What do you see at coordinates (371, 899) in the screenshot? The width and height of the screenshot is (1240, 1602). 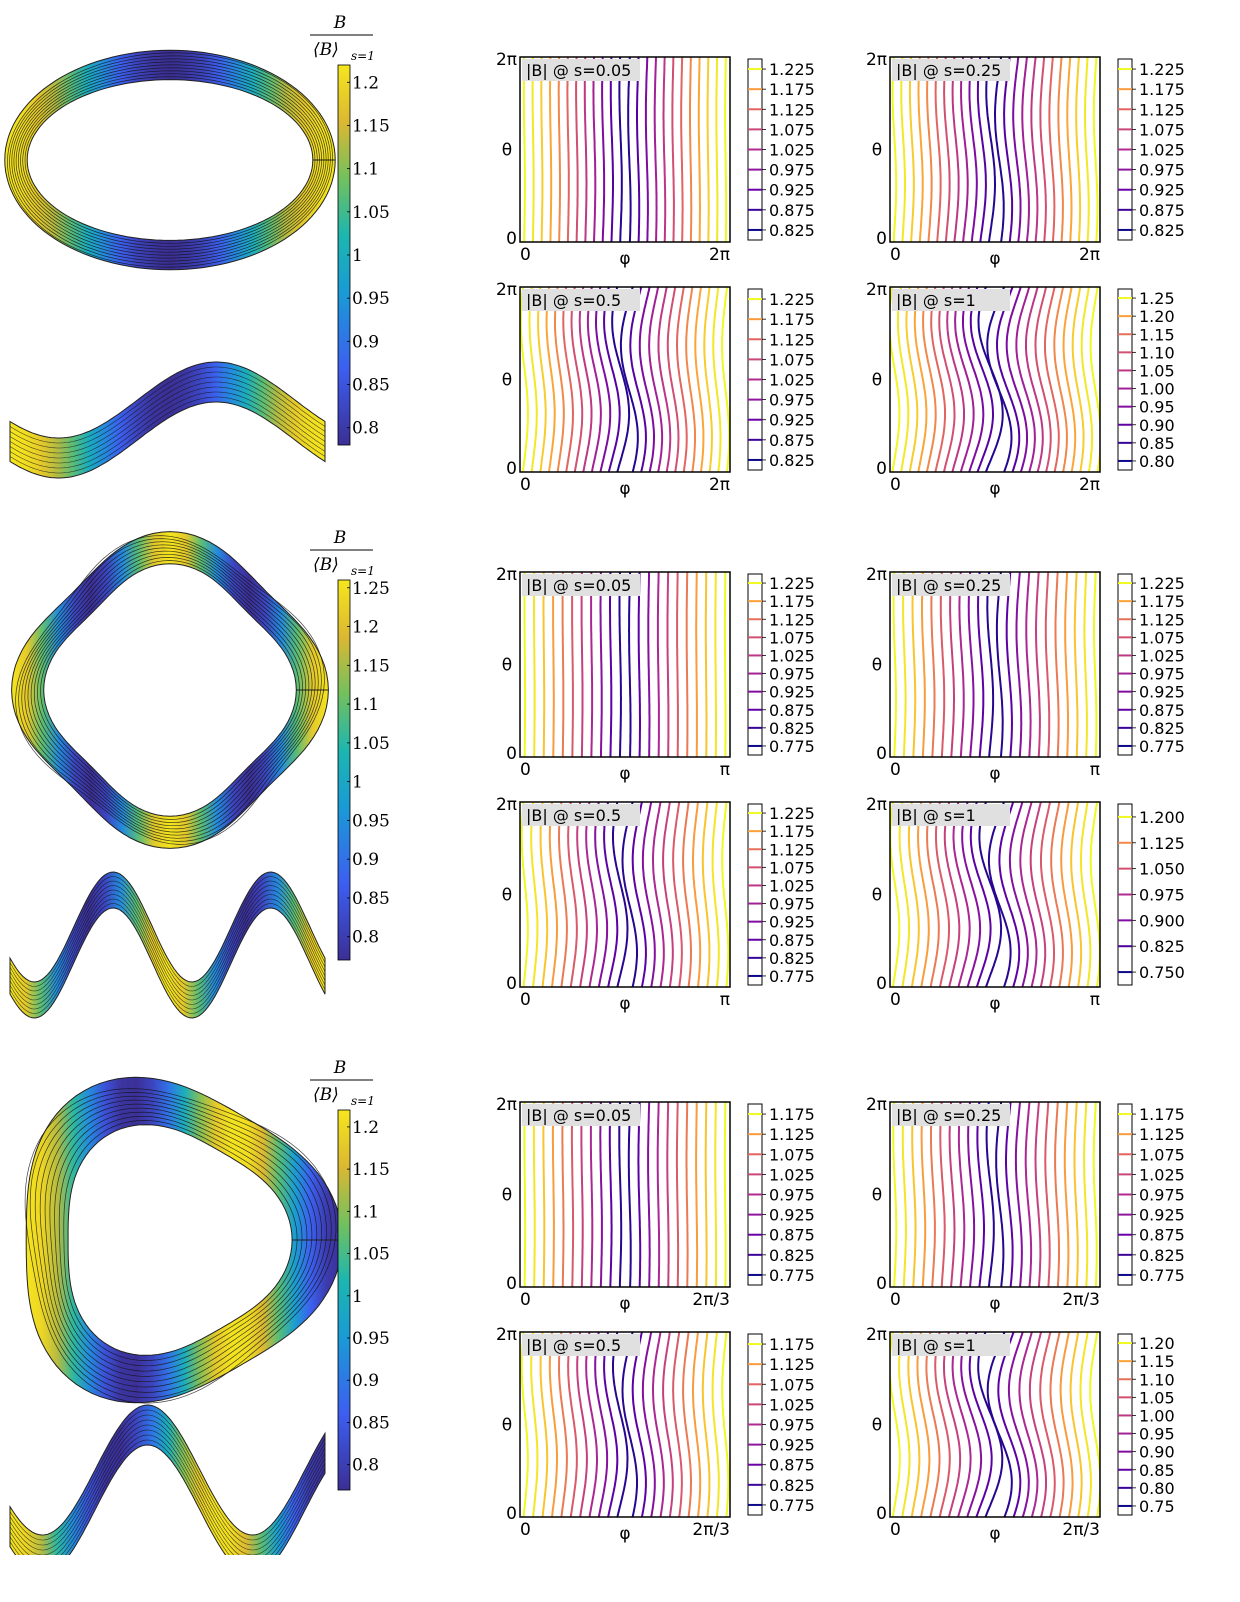 I see `colorbar-tick-label: 0.85` at bounding box center [371, 899].